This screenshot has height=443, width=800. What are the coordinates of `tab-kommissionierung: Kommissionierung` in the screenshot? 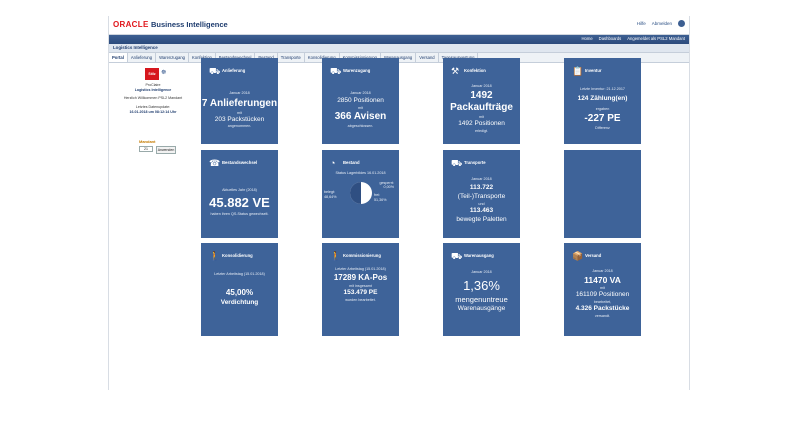 It's located at (361, 57).